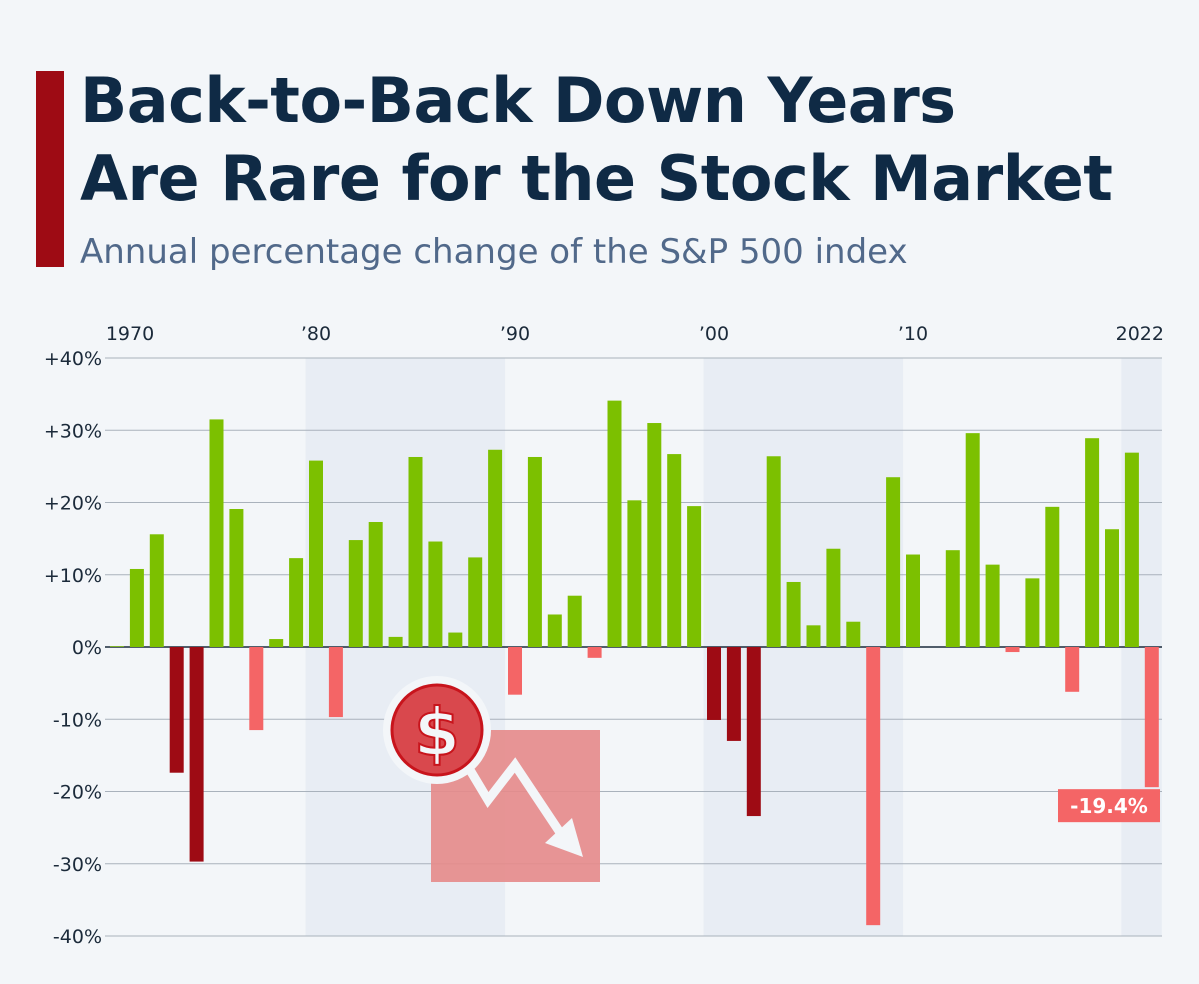  What do you see at coordinates (518, 100) in the screenshot?
I see `title-line-1: Back-to-Back Down Years` at bounding box center [518, 100].